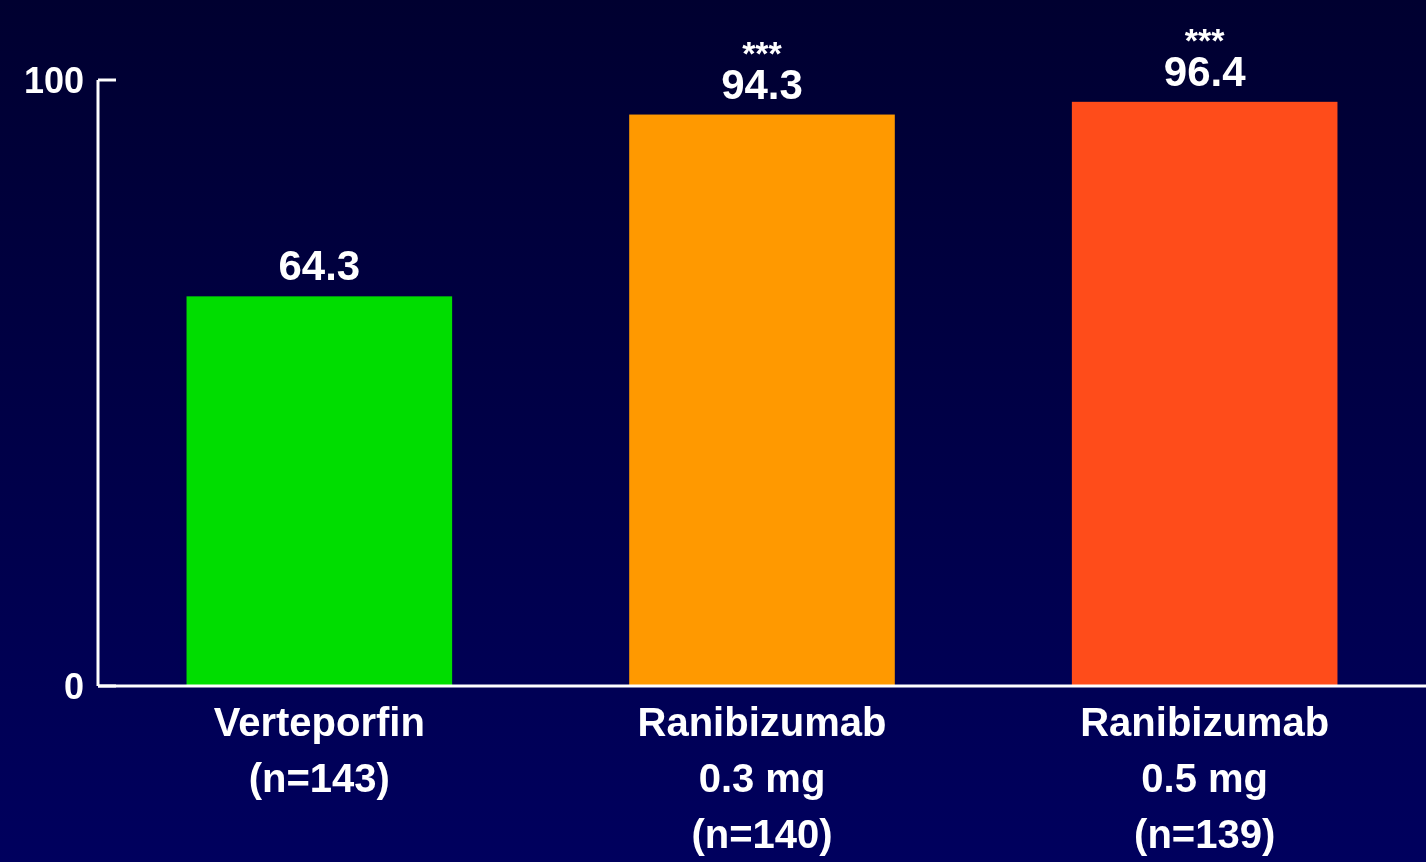 The height and width of the screenshot is (862, 1426). Describe the element at coordinates (762, 778) in the screenshot. I see `x-tick-label: Ranibizumab 0.3 mg (n=140)` at that location.